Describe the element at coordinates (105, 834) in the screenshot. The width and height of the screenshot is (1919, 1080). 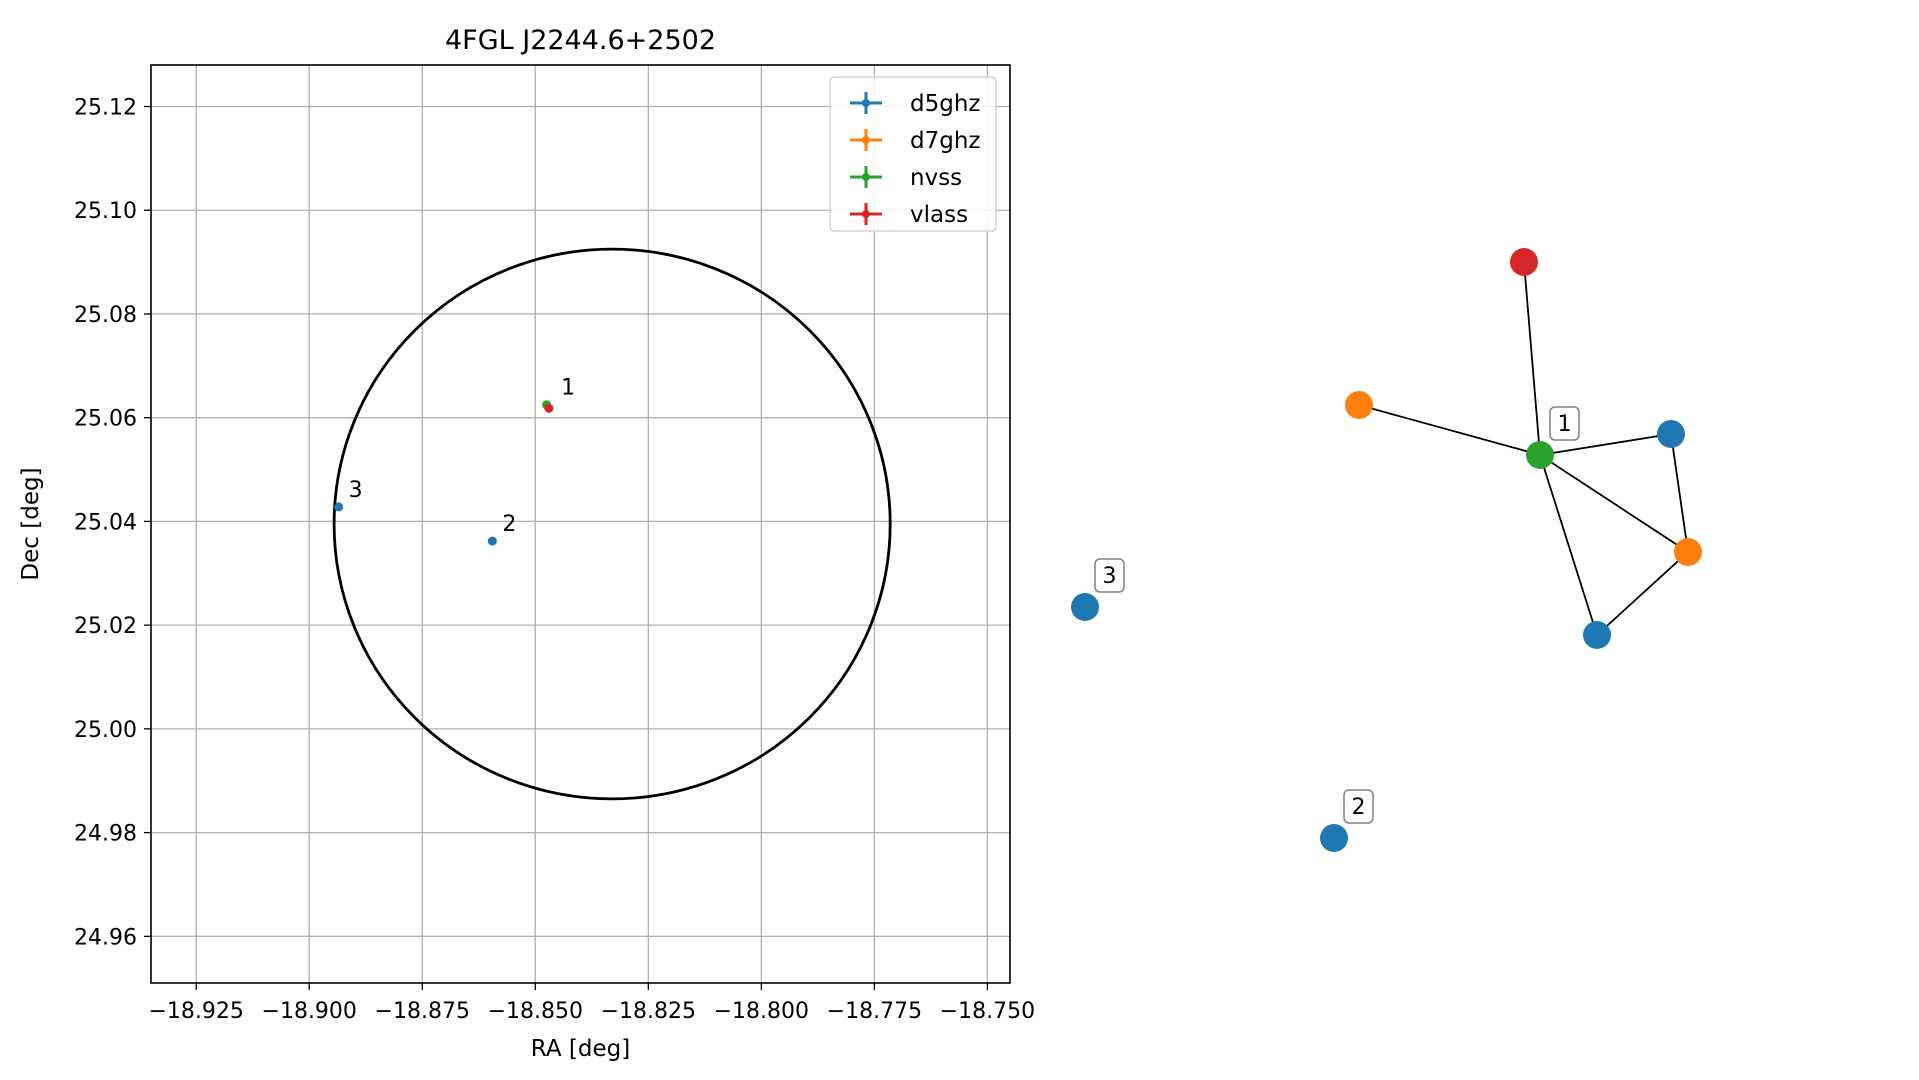
I see `y-tick-label: 24.98` at that location.